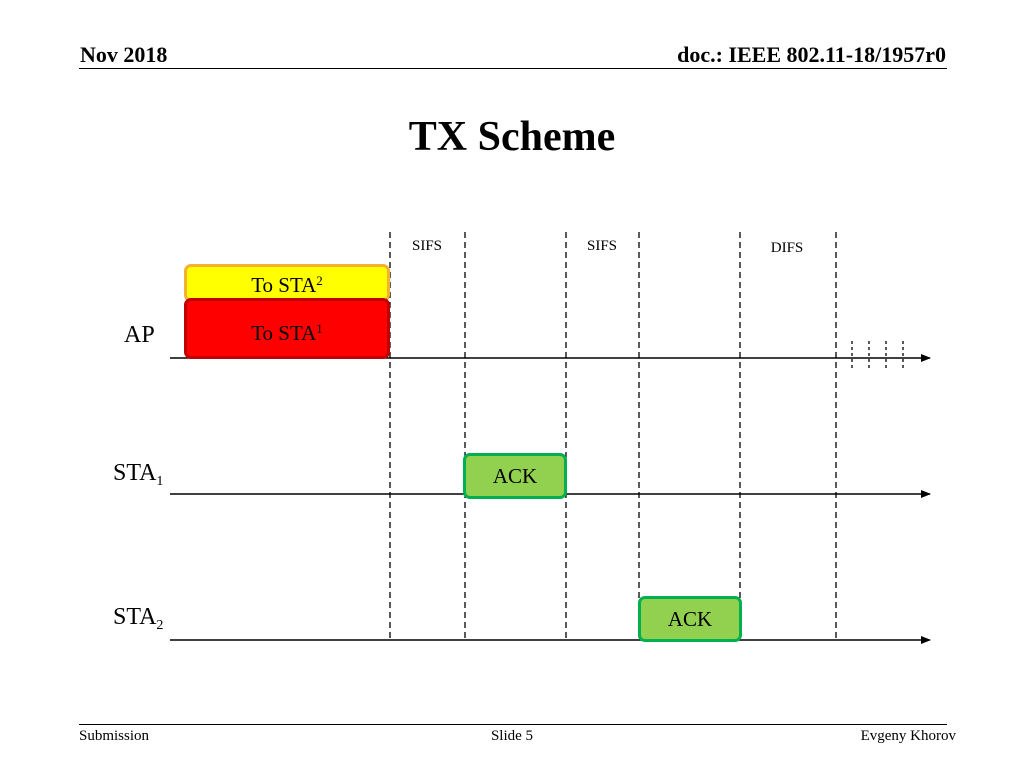  I want to click on ack-frame-sta2: ACK, so click(690, 619).